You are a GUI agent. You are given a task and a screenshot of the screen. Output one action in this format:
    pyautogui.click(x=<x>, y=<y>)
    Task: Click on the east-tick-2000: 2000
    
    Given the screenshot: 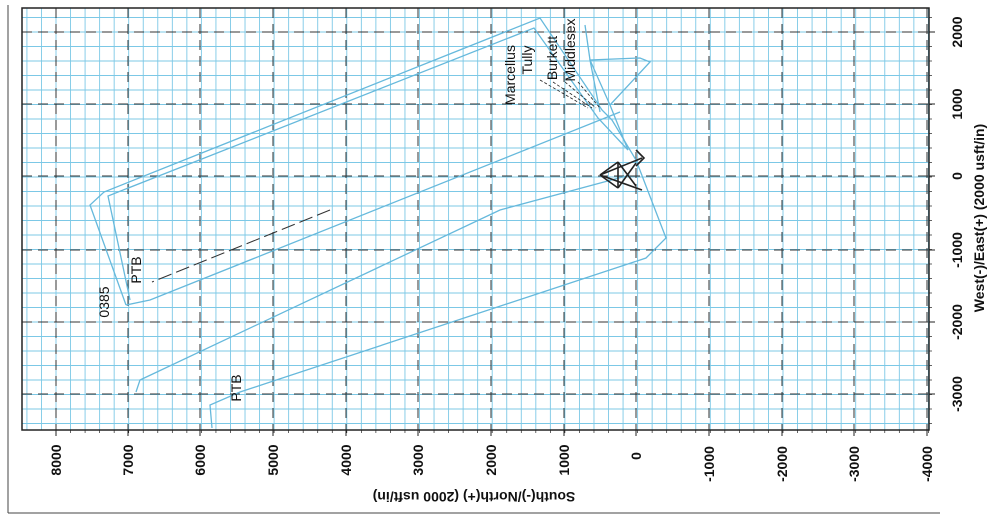 What is the action you would take?
    pyautogui.click(x=957, y=32)
    